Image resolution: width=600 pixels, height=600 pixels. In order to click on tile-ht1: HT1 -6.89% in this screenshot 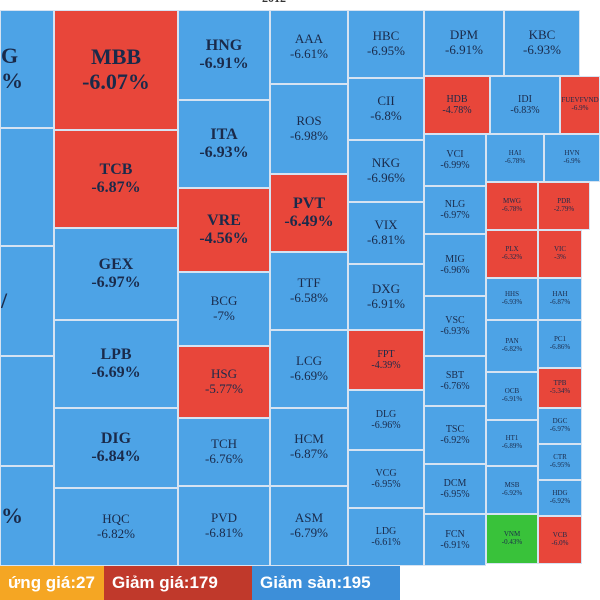, I will do `click(512, 443)`.